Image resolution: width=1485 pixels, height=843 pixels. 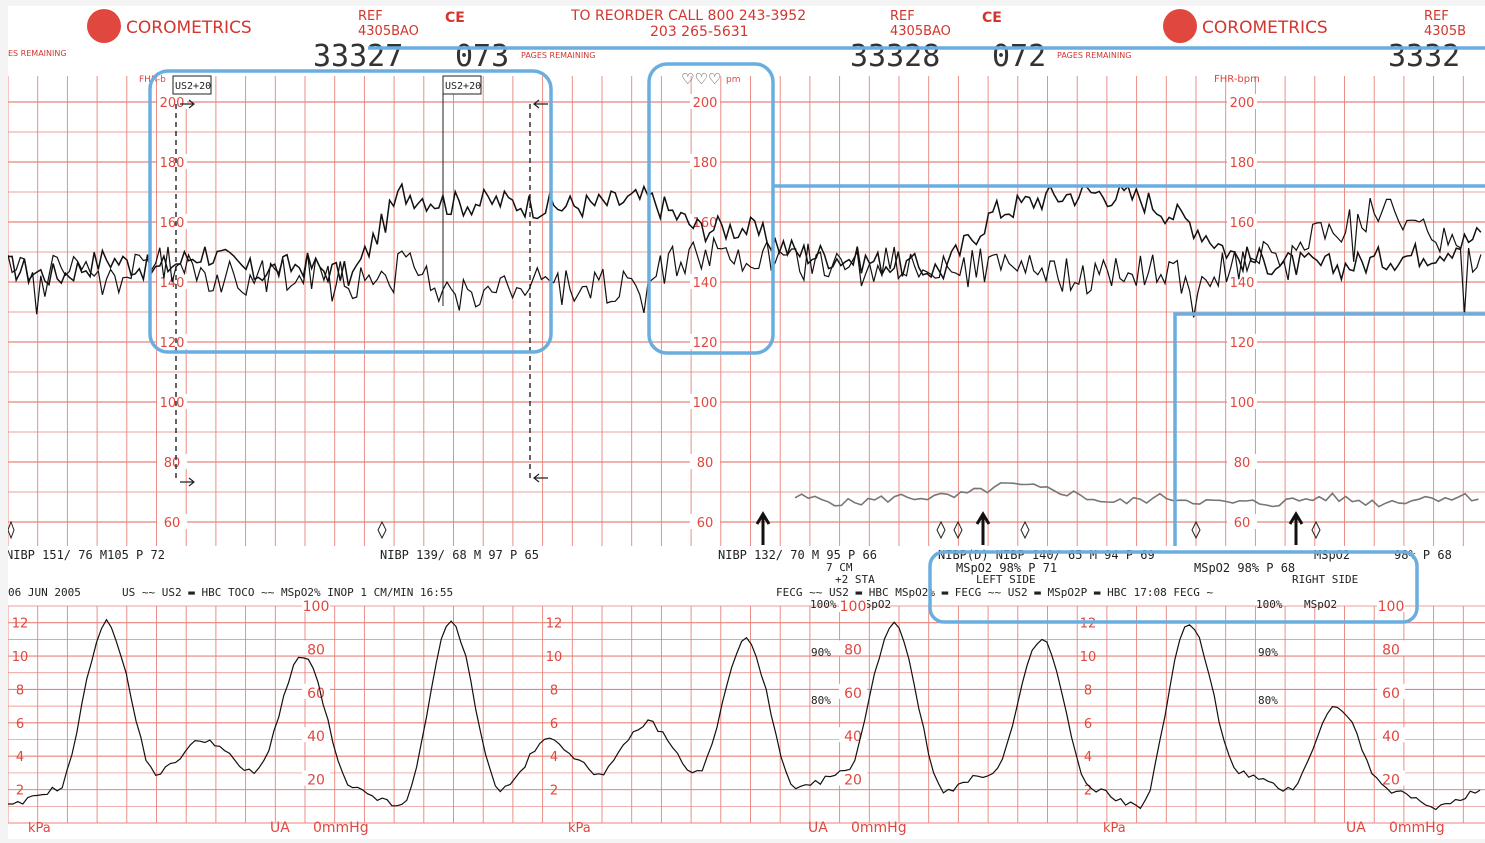 I want to click on mspo2-series, so click(x=1136, y=495).